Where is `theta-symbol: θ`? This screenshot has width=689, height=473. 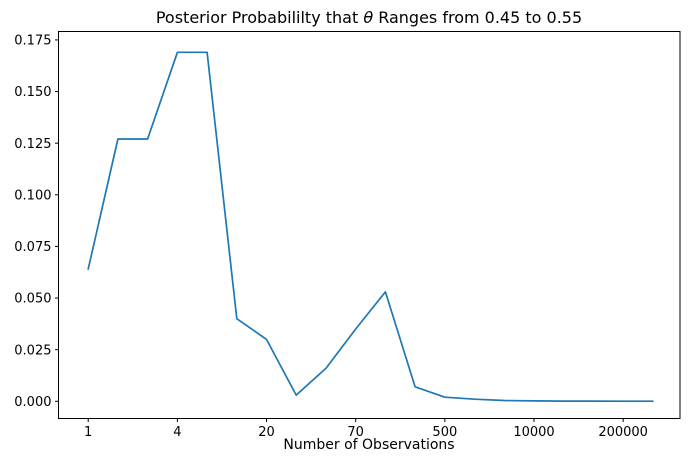
theta-symbol: θ is located at coordinates (368, 17).